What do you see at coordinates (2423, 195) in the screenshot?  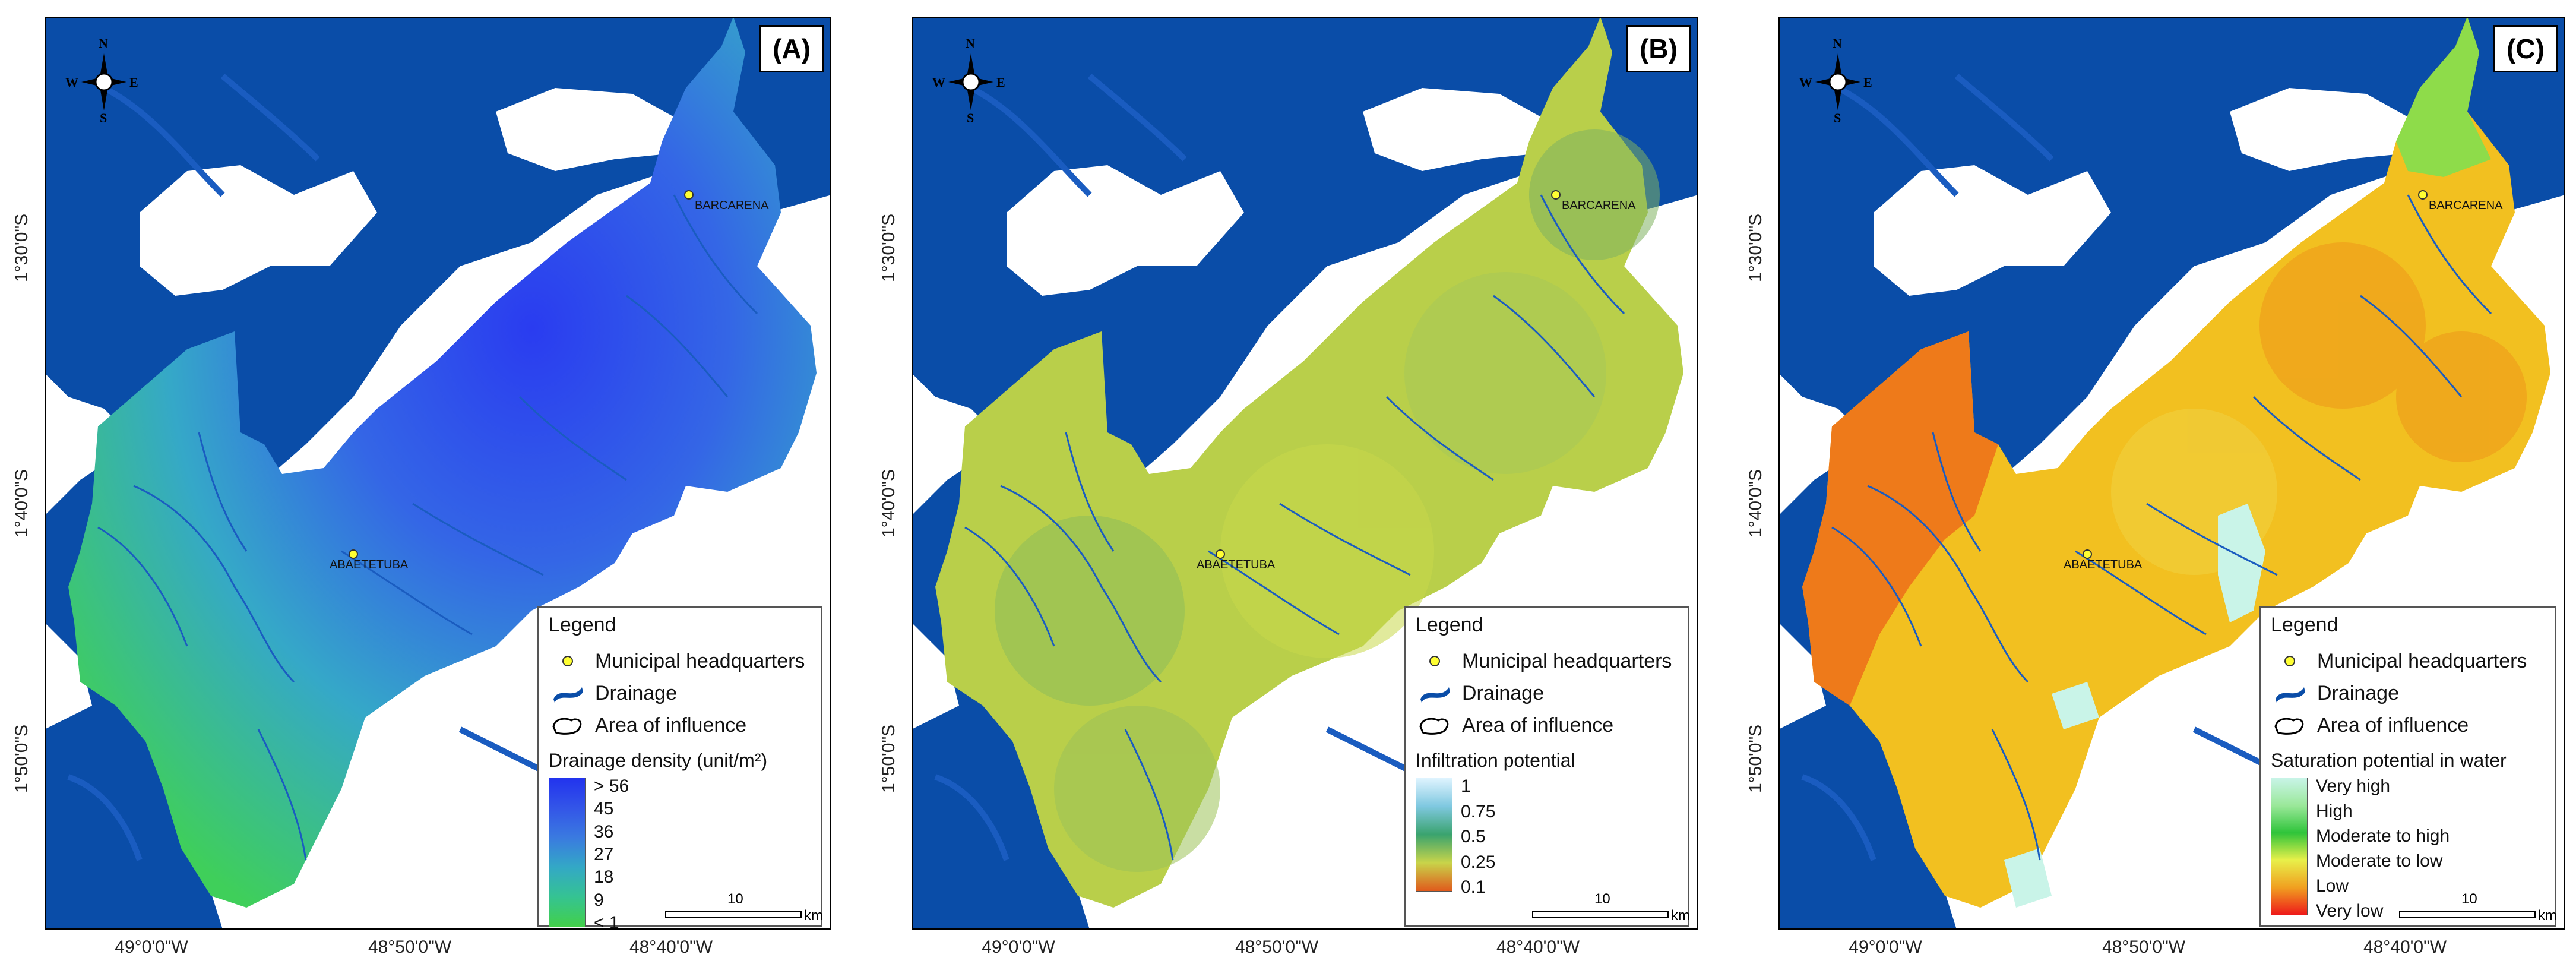 I see `town-marker` at bounding box center [2423, 195].